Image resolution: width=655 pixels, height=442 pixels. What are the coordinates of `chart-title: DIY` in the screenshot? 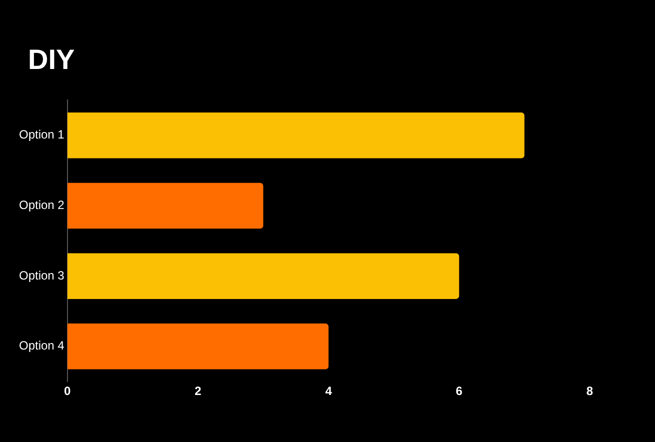 It's located at (51, 60).